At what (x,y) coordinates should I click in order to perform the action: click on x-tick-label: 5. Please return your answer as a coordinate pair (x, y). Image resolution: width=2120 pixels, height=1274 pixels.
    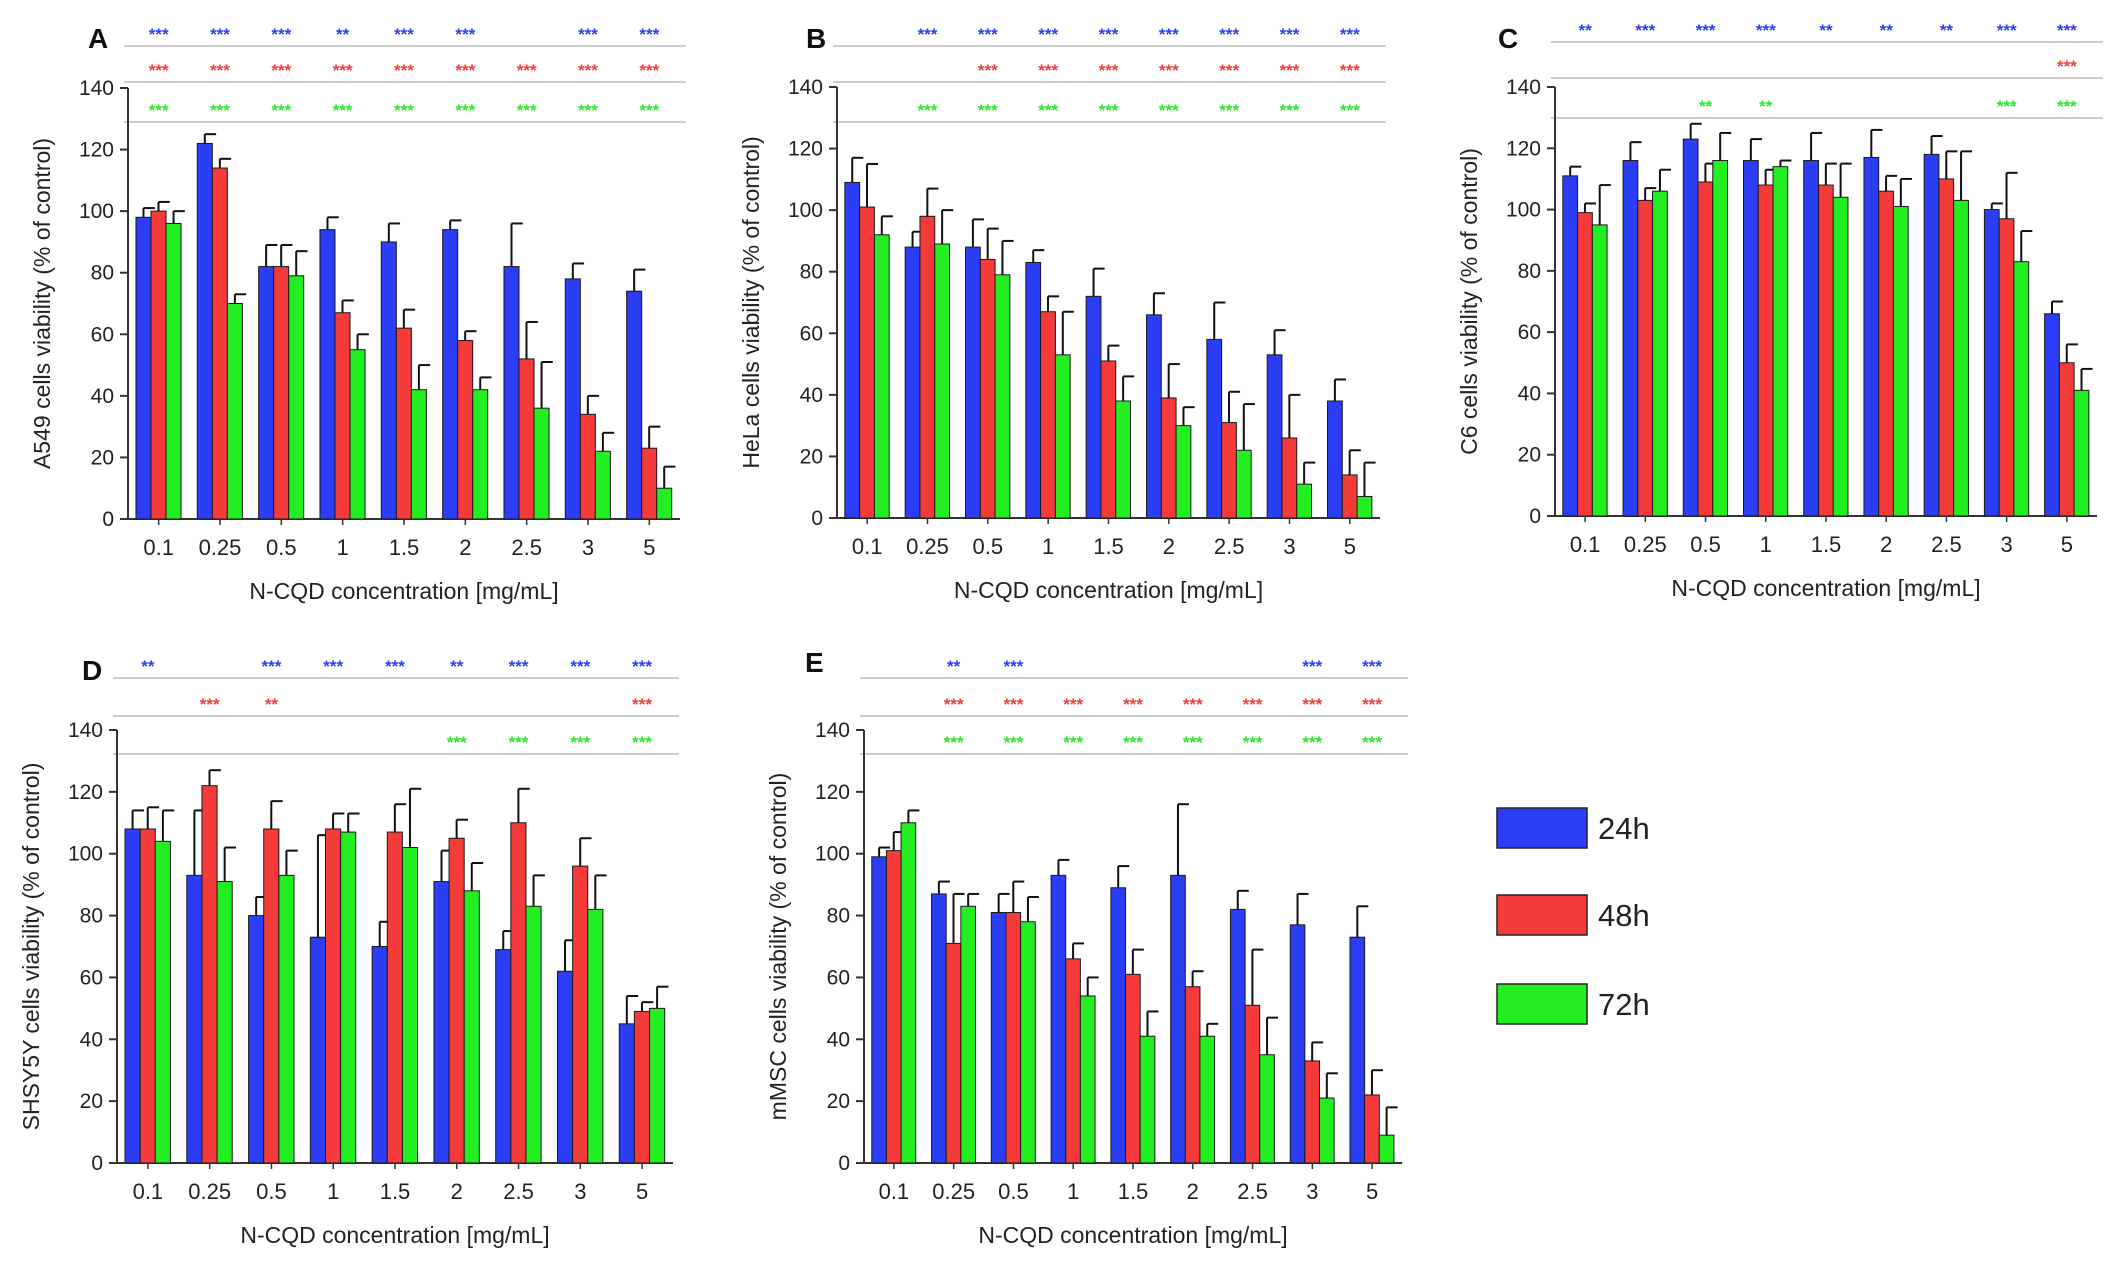
    Looking at the image, I should click on (649, 547).